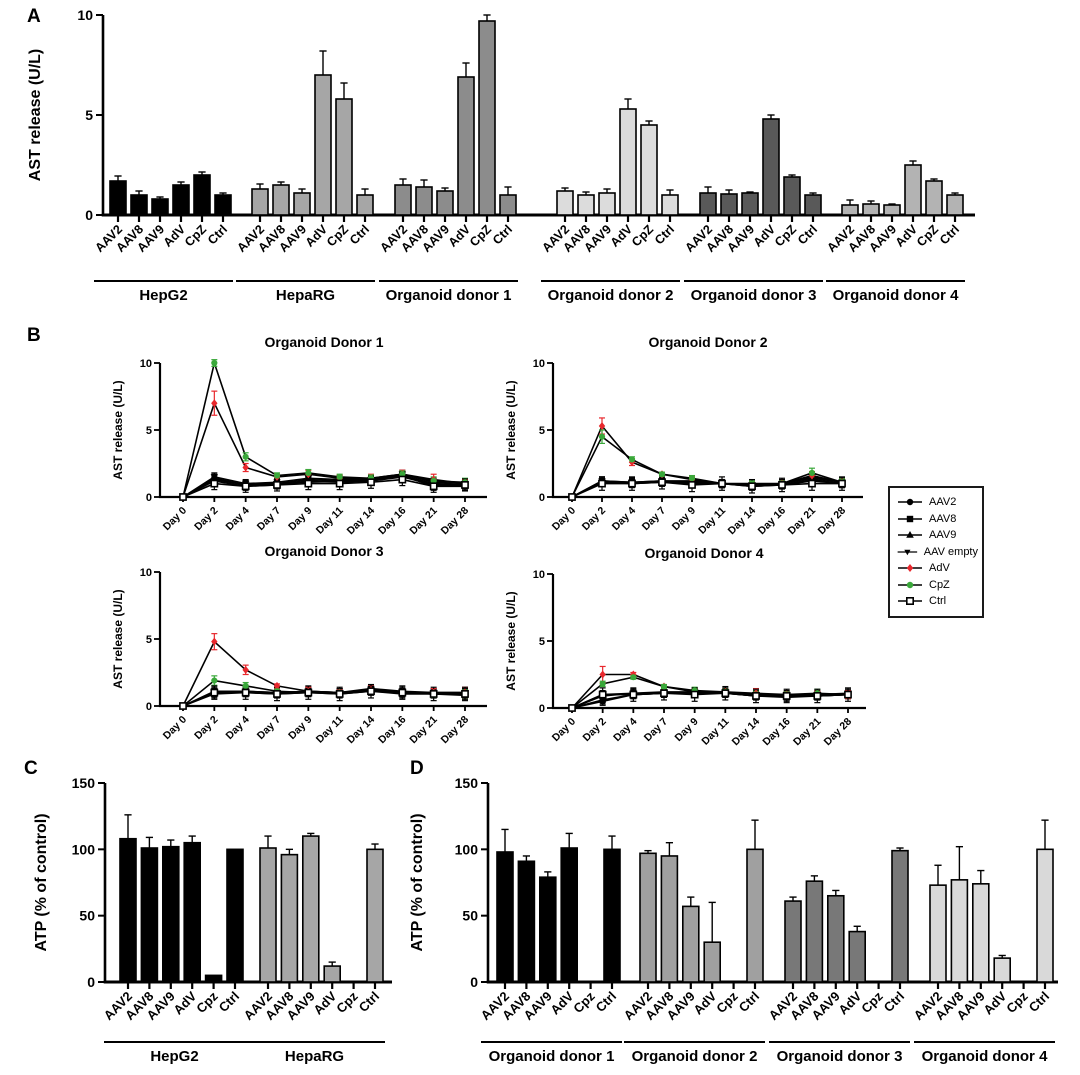 This screenshot has width=1080, height=1075. Describe the element at coordinates (146, 364) in the screenshot. I see `y-tick-label: 10` at that location.